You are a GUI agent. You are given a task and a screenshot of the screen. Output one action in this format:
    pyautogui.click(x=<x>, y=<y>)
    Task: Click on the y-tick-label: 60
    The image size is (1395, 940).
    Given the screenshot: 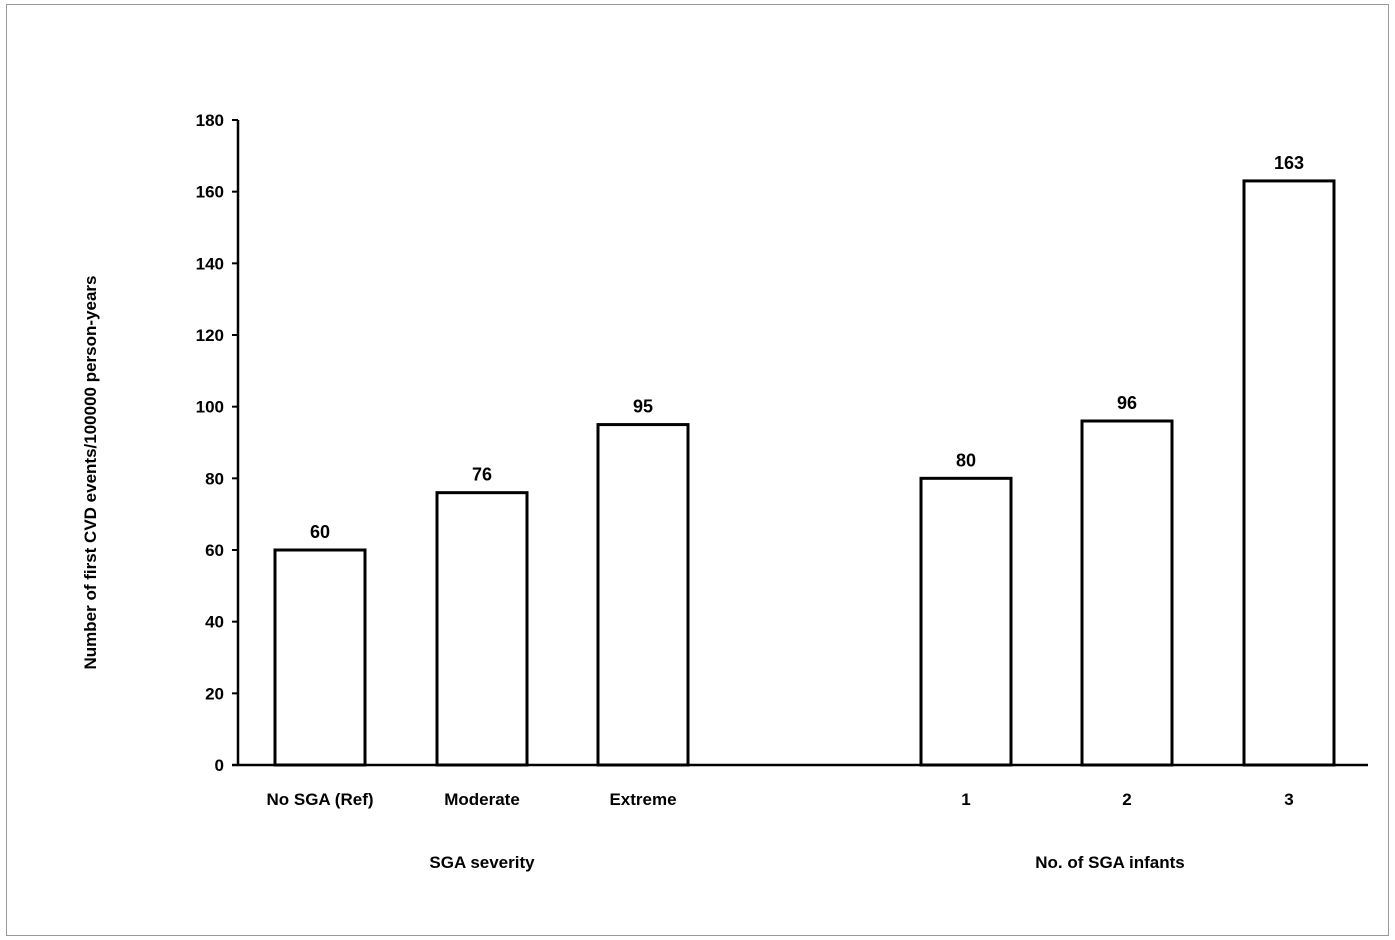 What is the action you would take?
    pyautogui.click(x=214, y=550)
    